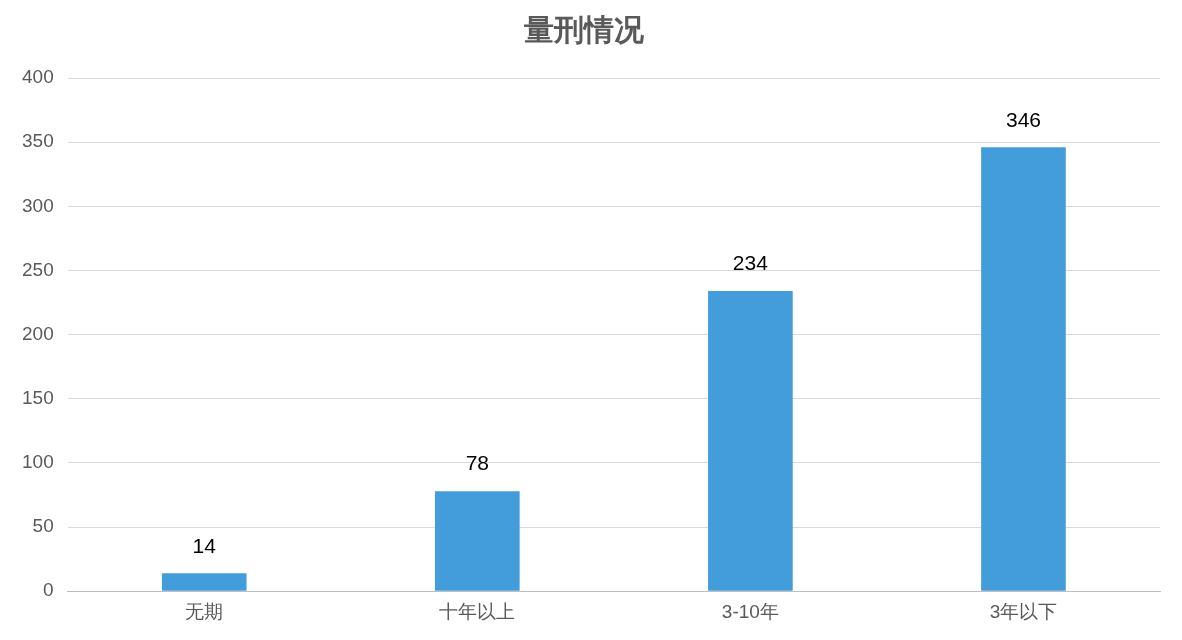 This screenshot has width=1182, height=640. What do you see at coordinates (750, 611) in the screenshot?
I see `x-tick-label: 3-10年` at bounding box center [750, 611].